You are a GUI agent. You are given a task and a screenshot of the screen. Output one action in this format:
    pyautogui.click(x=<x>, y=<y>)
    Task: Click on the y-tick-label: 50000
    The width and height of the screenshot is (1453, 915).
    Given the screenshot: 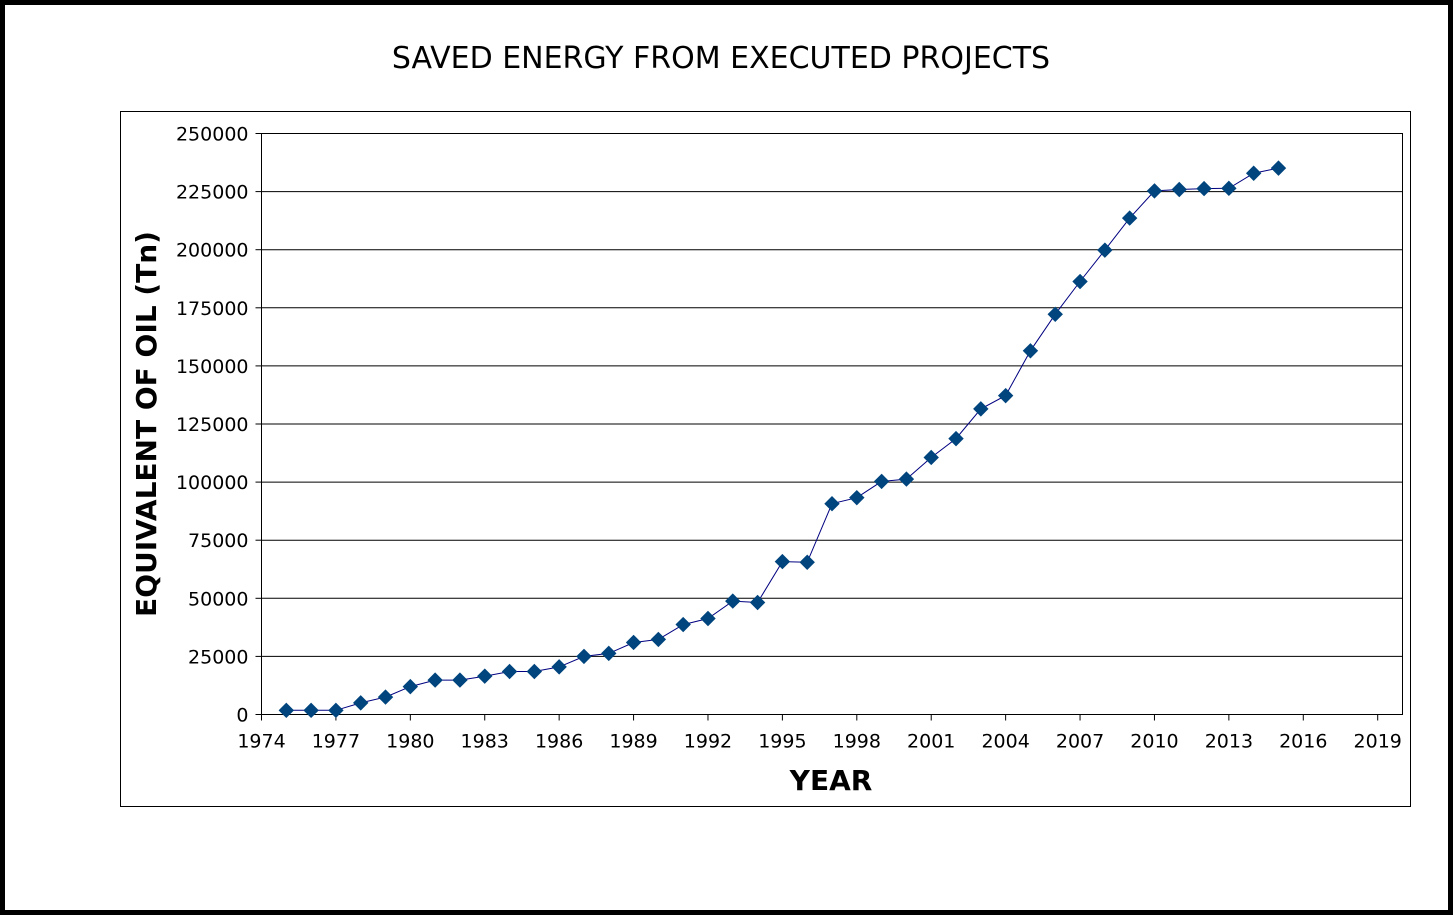 What is the action you would take?
    pyautogui.click(x=218, y=599)
    